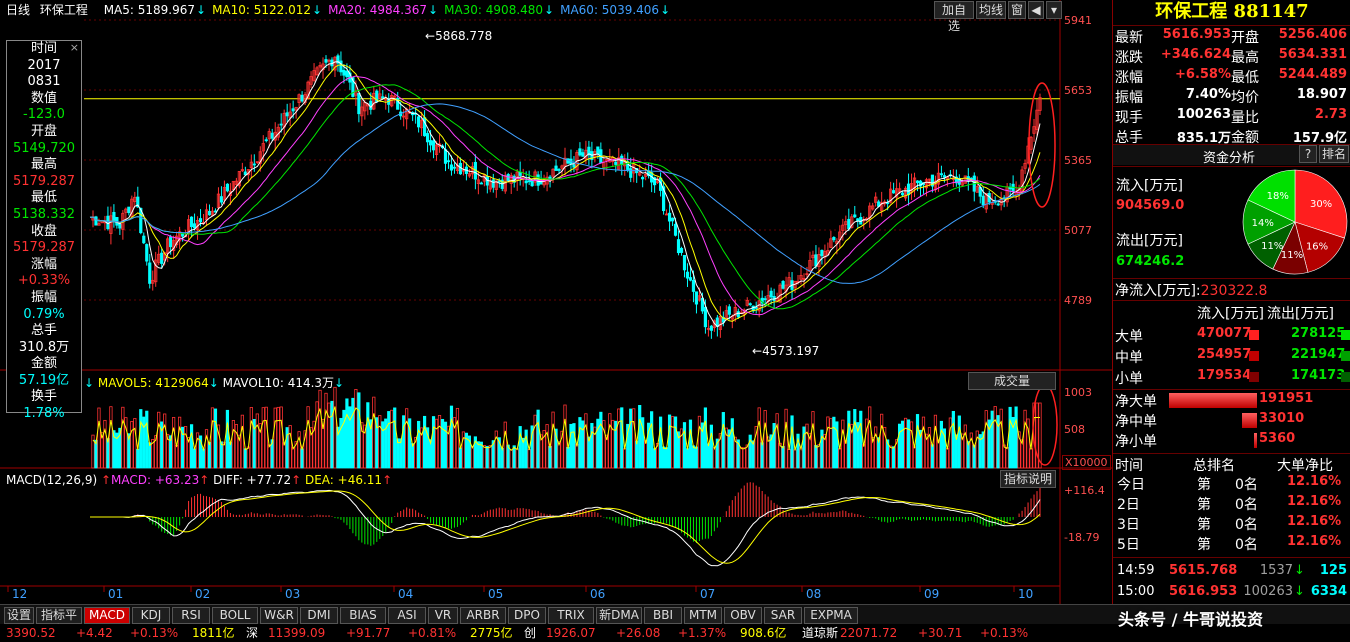 This screenshot has width=1350, height=642. Describe the element at coordinates (483, 615) in the screenshot. I see `tab-arbr: ARBR` at that location.